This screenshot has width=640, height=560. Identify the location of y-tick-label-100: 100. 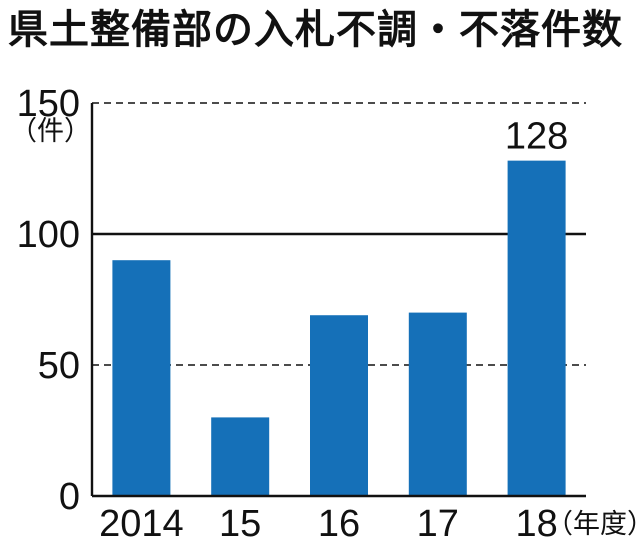
(48, 235).